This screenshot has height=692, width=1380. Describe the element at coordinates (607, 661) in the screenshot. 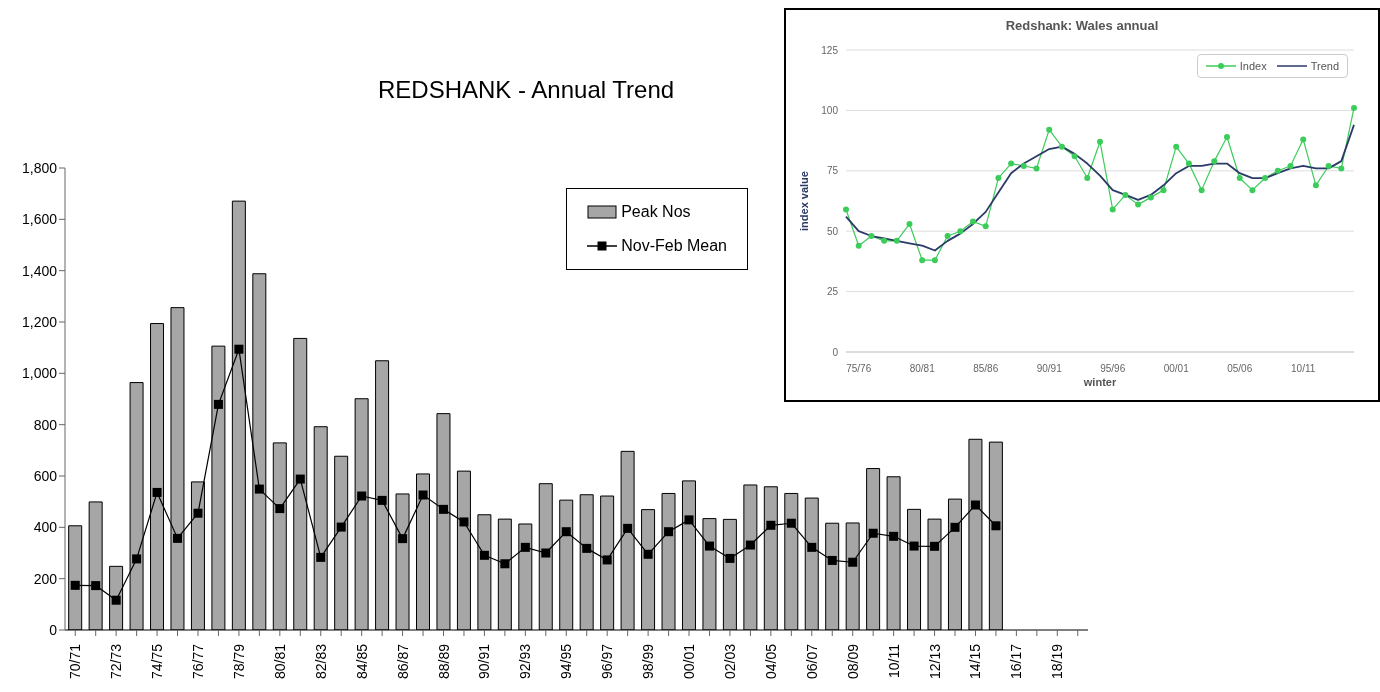

I see `x-tick-label: 96/97` at that location.